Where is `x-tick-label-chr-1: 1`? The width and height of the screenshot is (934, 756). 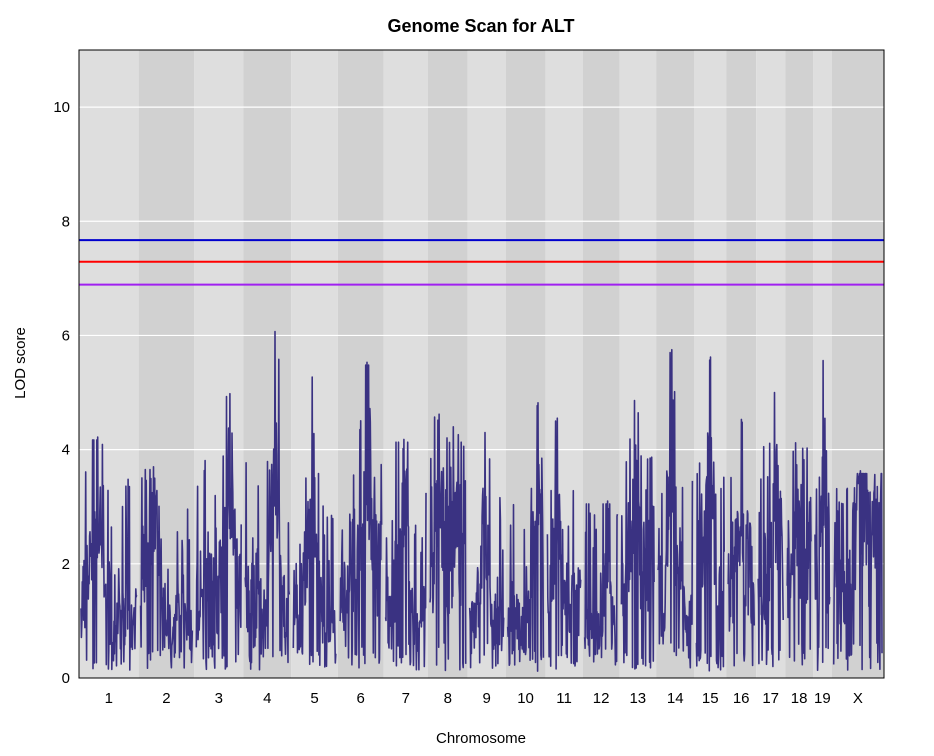 x-tick-label-chr-1: 1 is located at coordinates (109, 698).